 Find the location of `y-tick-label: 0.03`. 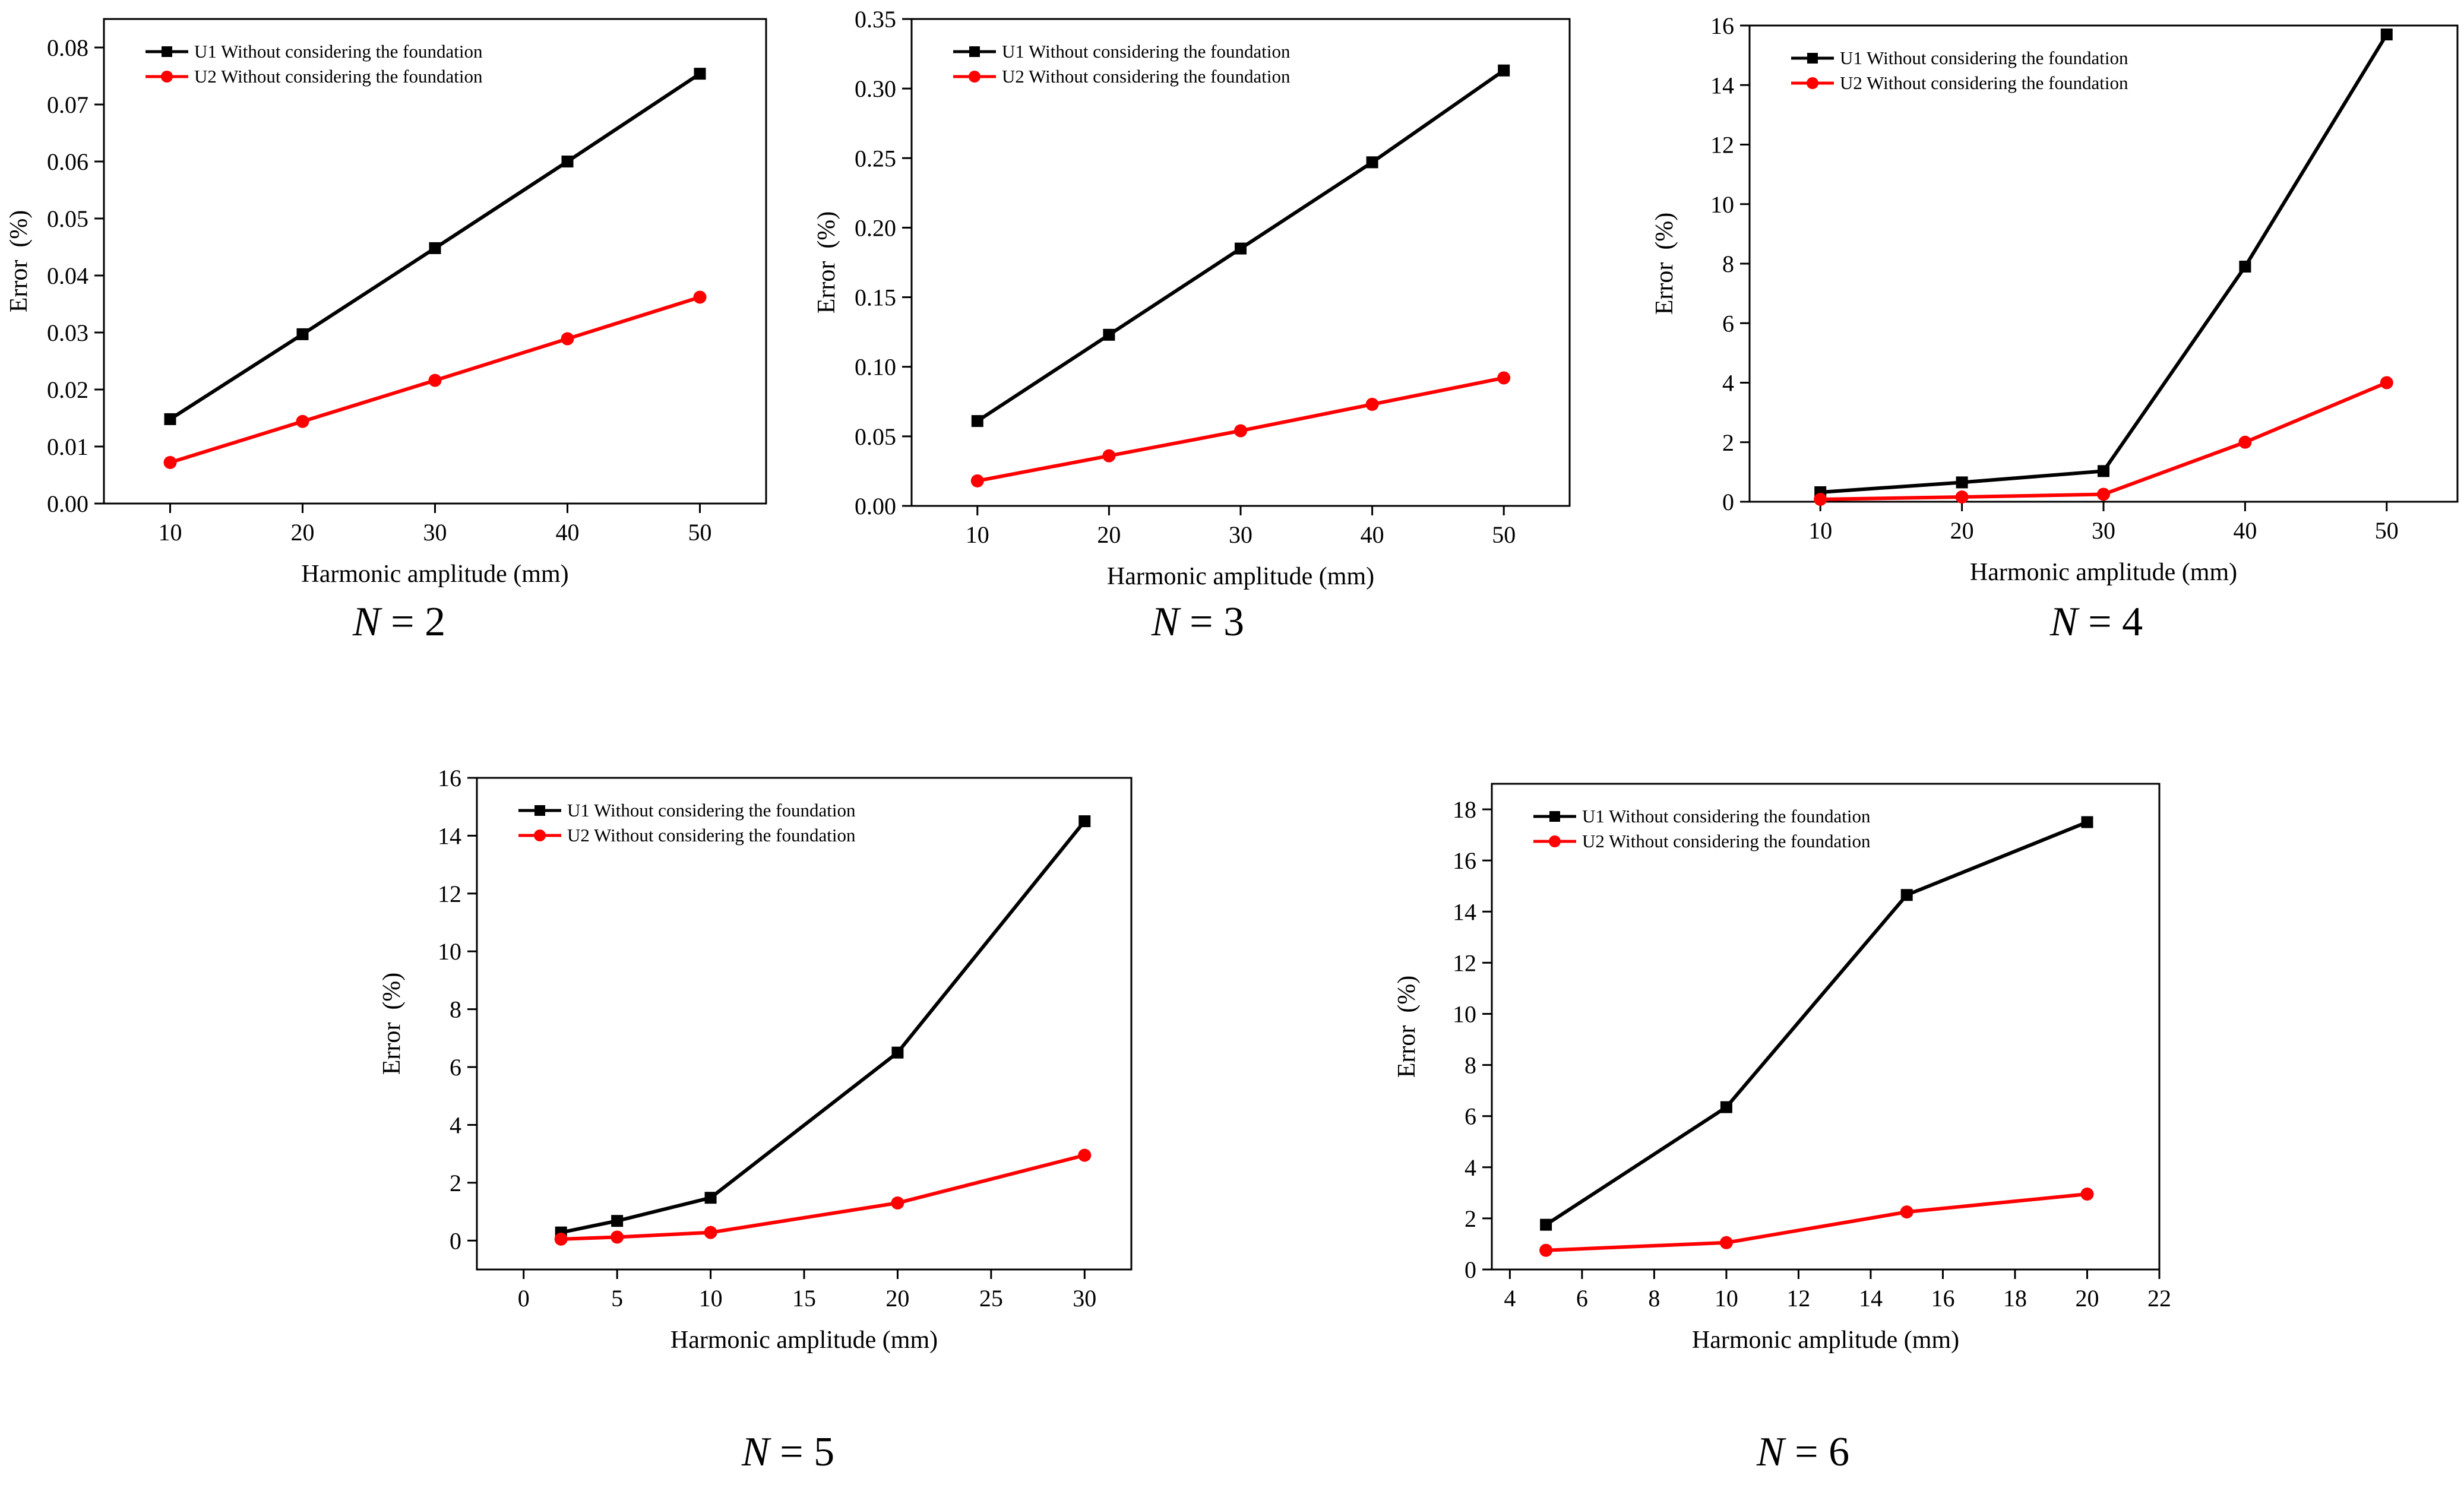

y-tick-label: 0.03 is located at coordinates (67, 332).